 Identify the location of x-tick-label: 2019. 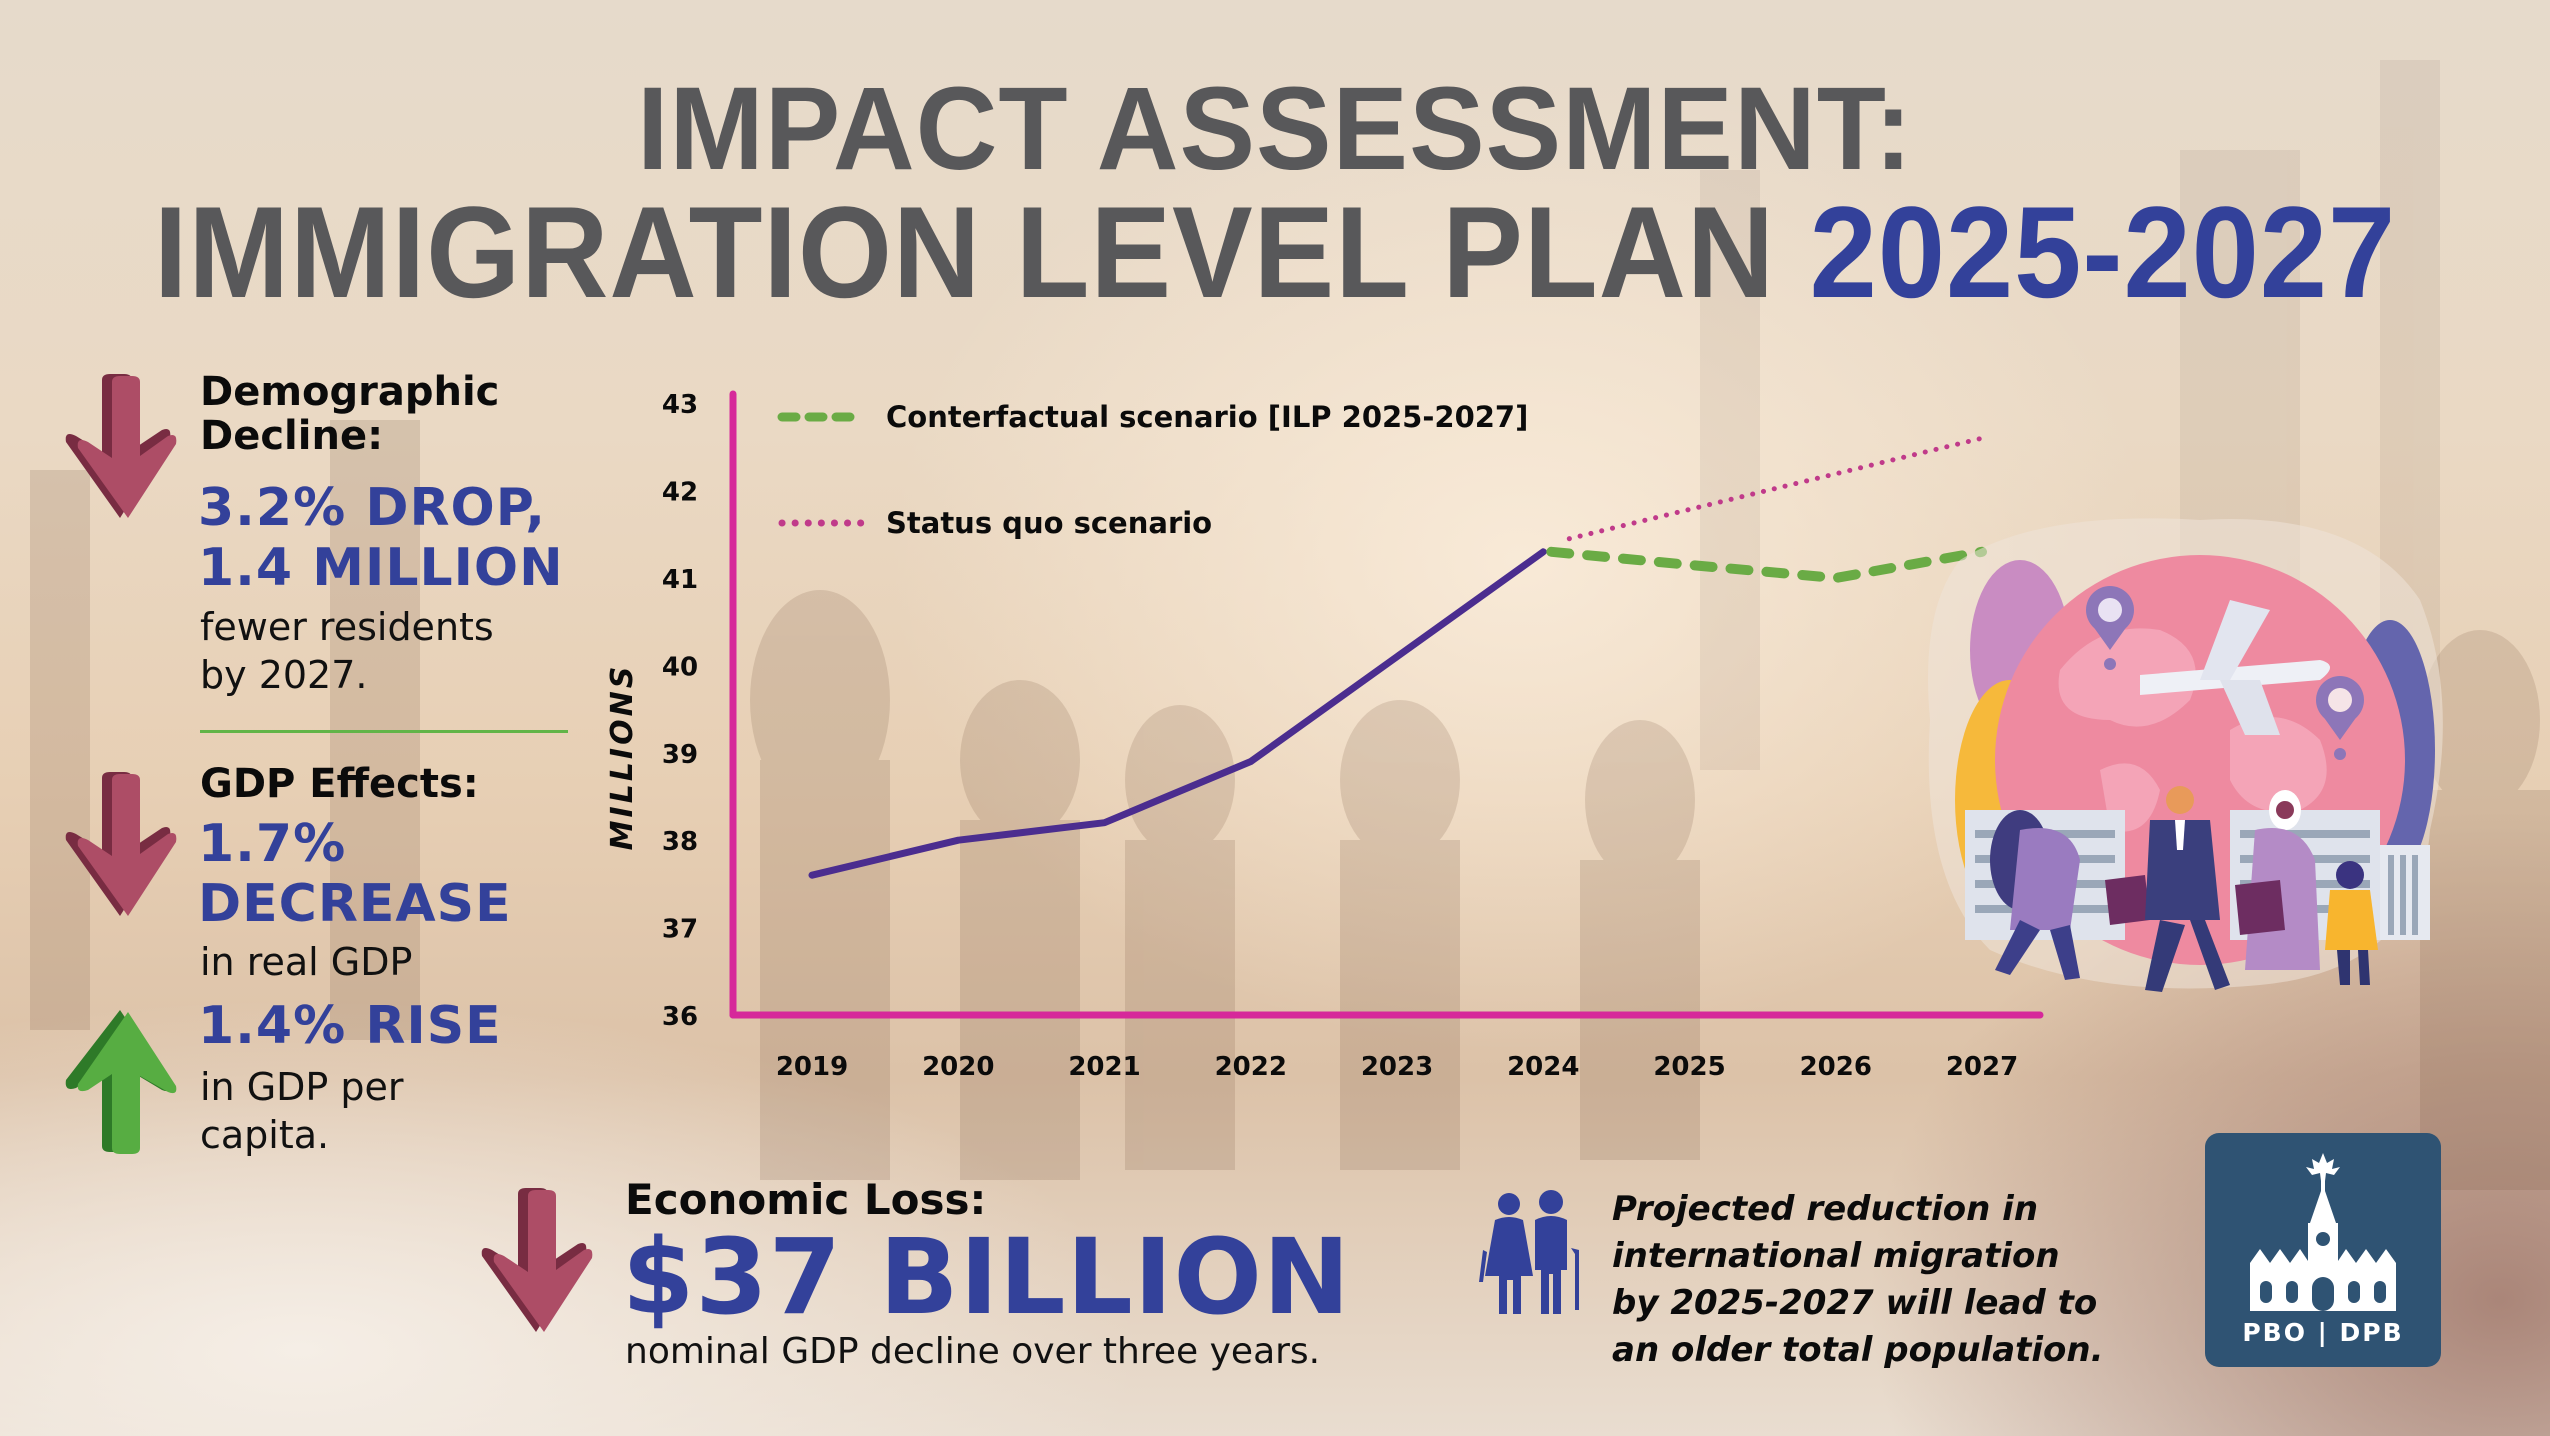
(812, 1067).